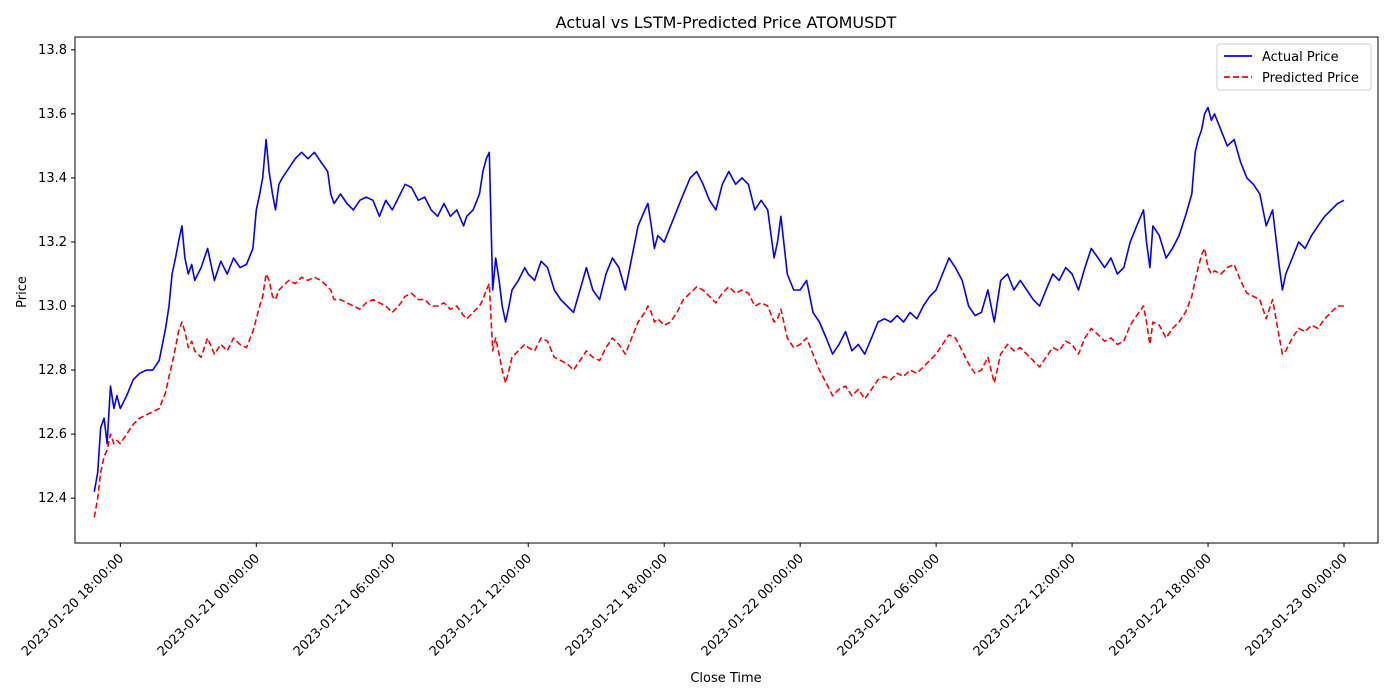 This screenshot has width=1400, height=700. Describe the element at coordinates (1025, 605) in the screenshot. I see `x-tick-label: 2023-01-22 12:00:00` at that location.